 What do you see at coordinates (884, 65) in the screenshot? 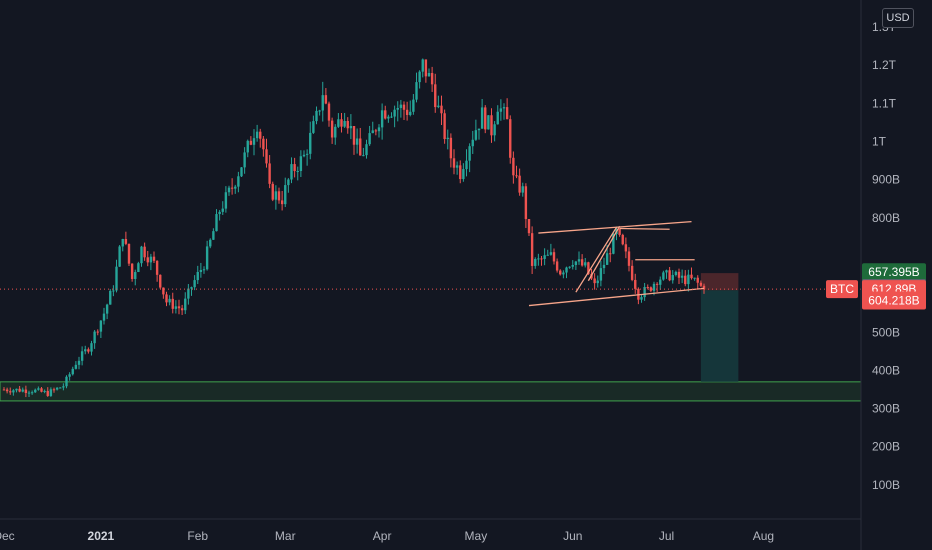
I see `price-tick-label: 1.2T` at bounding box center [884, 65].